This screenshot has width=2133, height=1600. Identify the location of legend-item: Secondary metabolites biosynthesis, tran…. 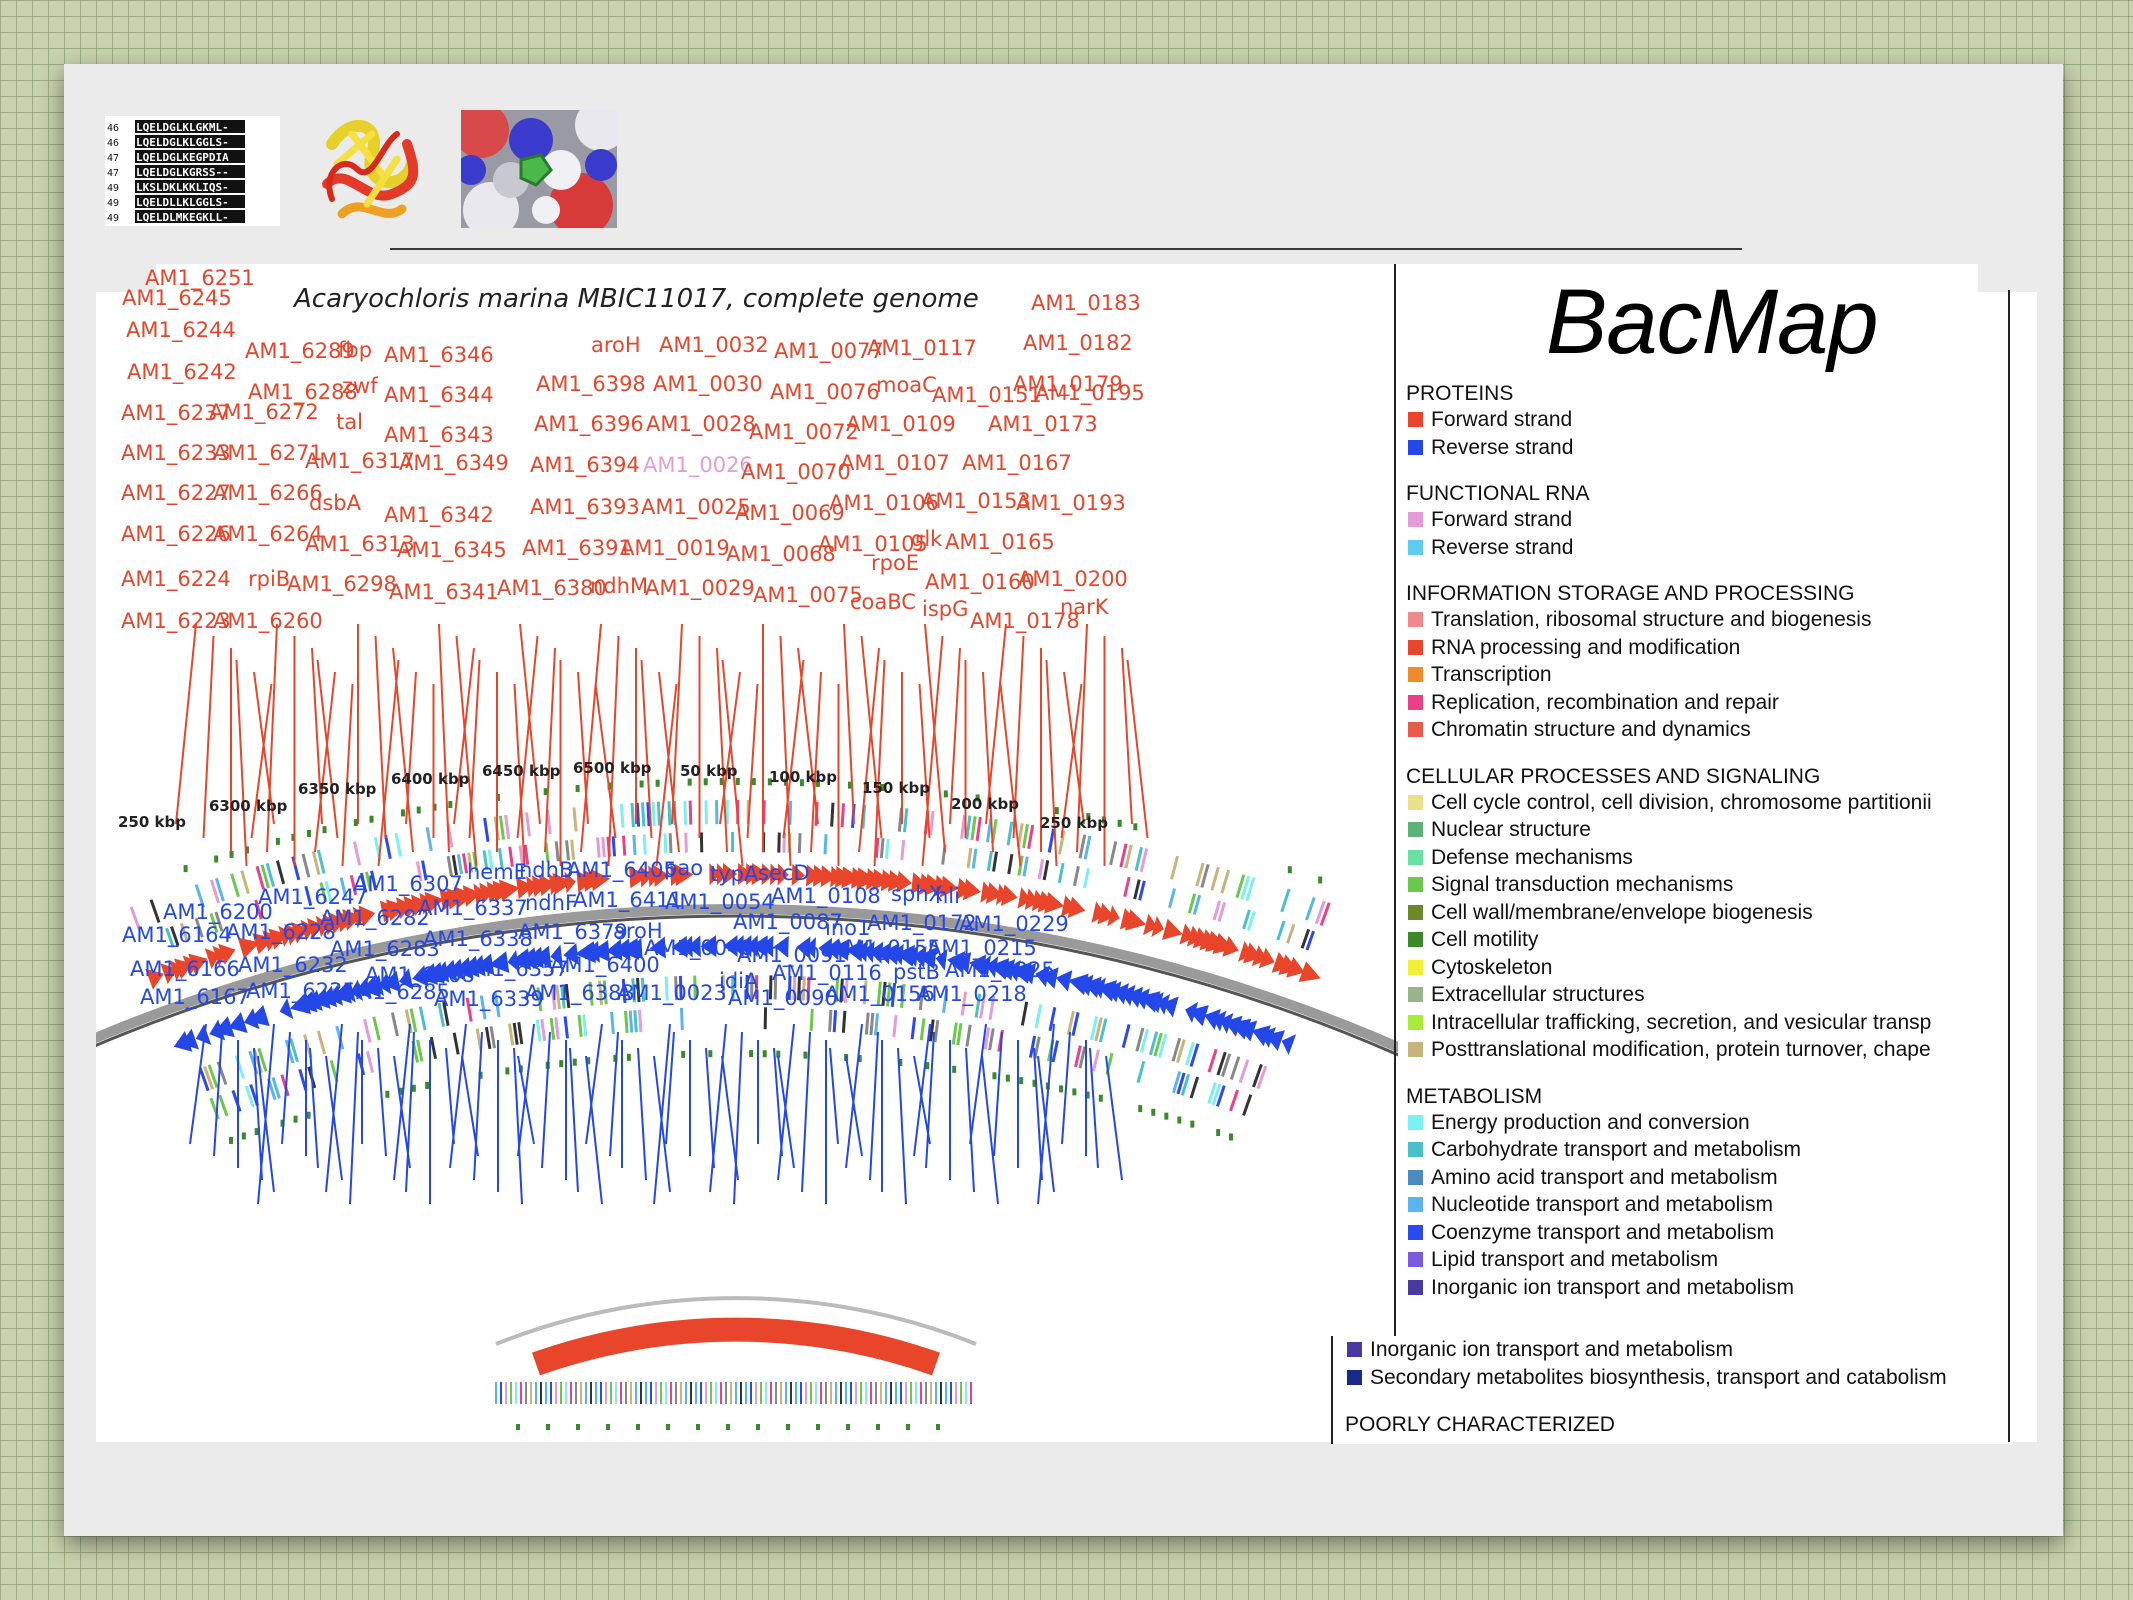
(1673, 1378).